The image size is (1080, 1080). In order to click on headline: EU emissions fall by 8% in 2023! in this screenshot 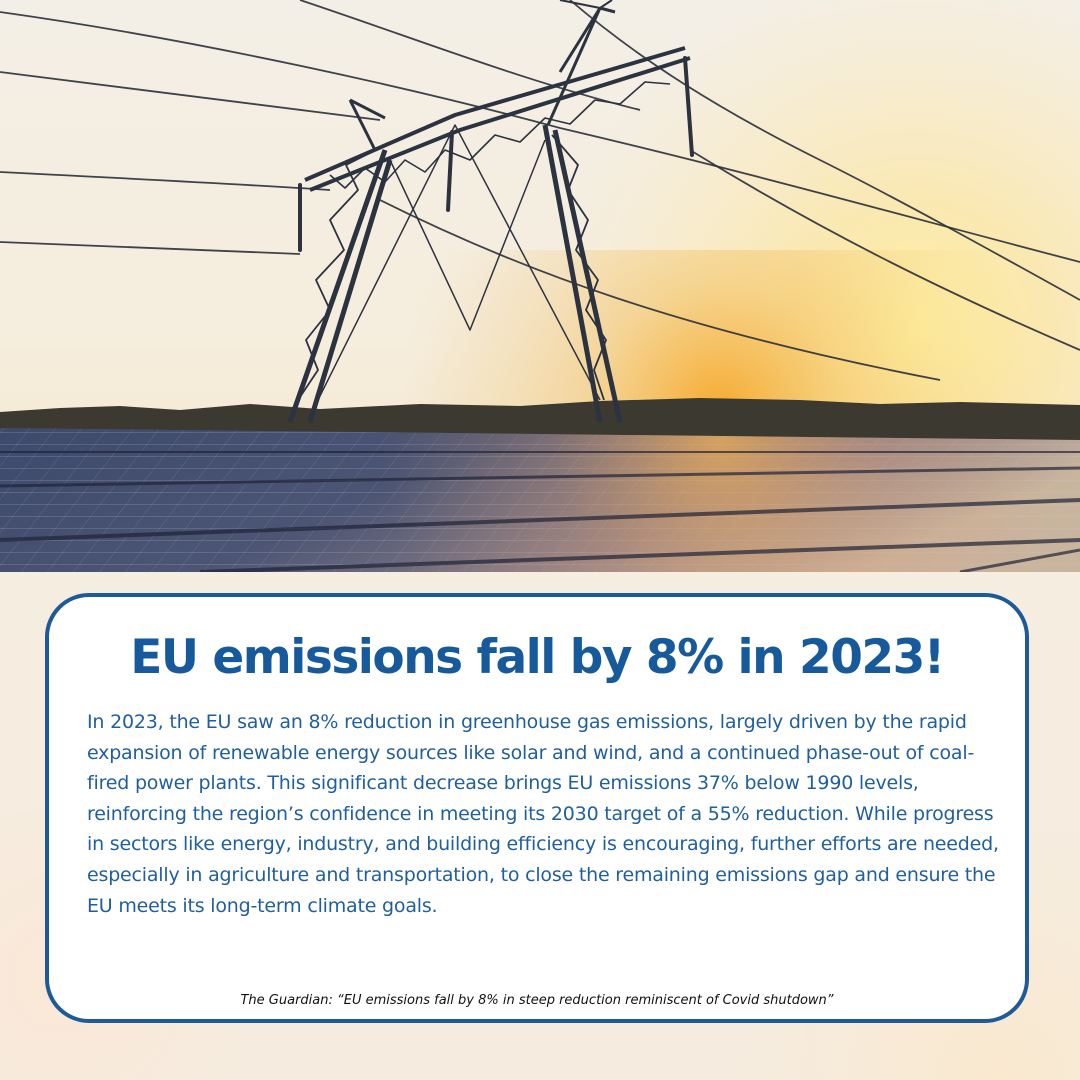, I will do `click(537, 657)`.